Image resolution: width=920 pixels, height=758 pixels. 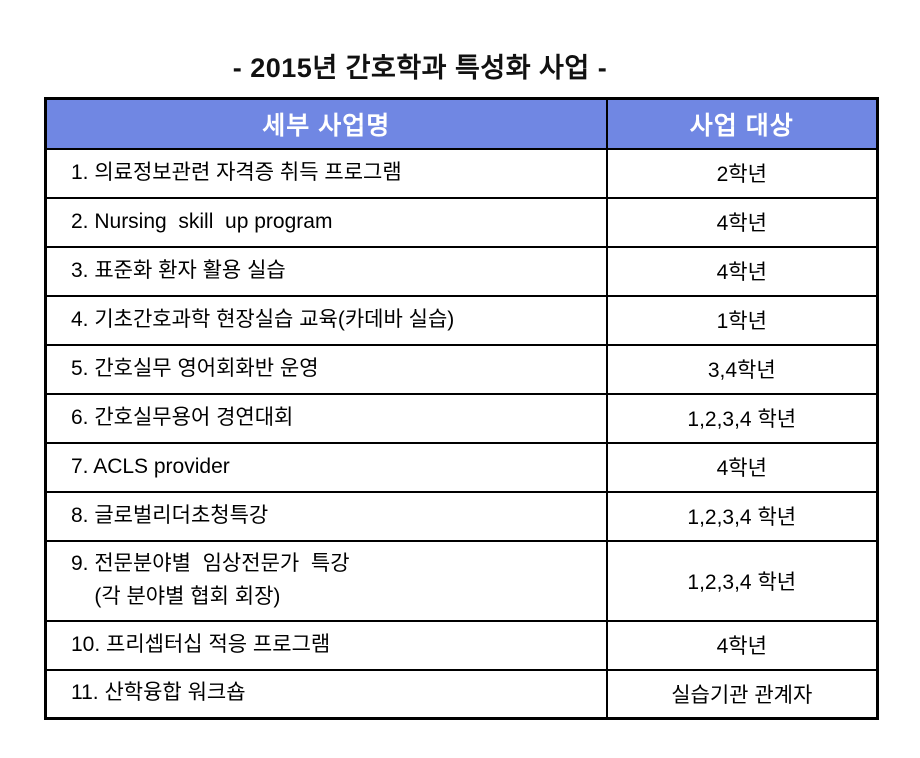 I want to click on project-name-cell: 5. 간호실무 영어회화반 운영, so click(x=326, y=369).